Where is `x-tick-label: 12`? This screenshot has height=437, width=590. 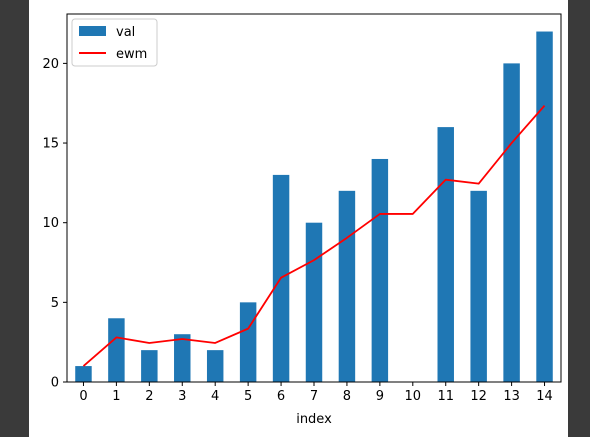 x-tick-label: 12 is located at coordinates (478, 396).